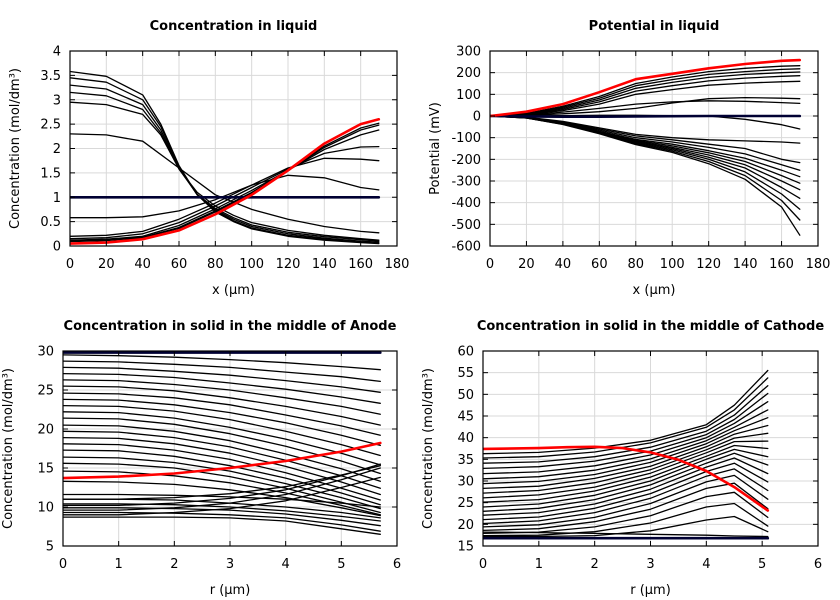 The width and height of the screenshot is (840, 600). Describe the element at coordinates (526, 264) in the screenshot. I see `x-tick-label: 20` at that location.